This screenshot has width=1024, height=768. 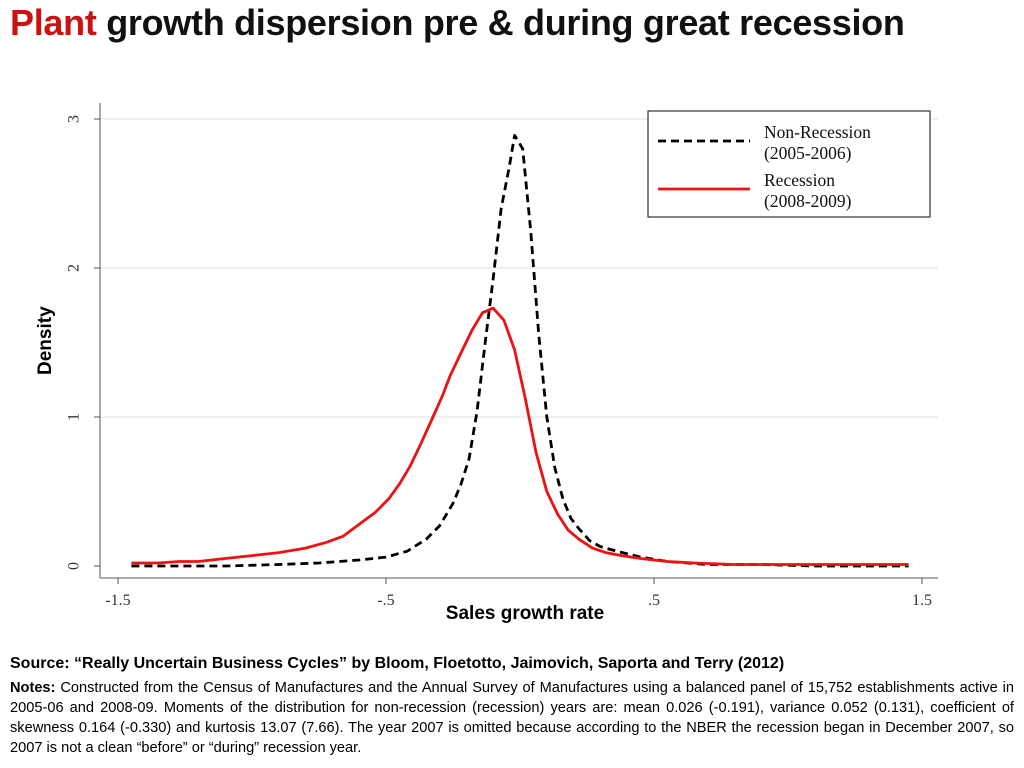 I want to click on y-tick-label-2: 2, so click(x=74, y=268).